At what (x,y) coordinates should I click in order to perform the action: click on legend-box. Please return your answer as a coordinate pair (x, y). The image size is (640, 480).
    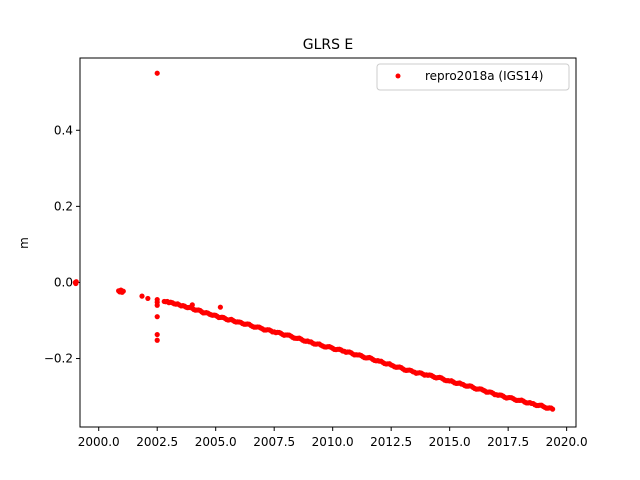
    Looking at the image, I should click on (473, 77).